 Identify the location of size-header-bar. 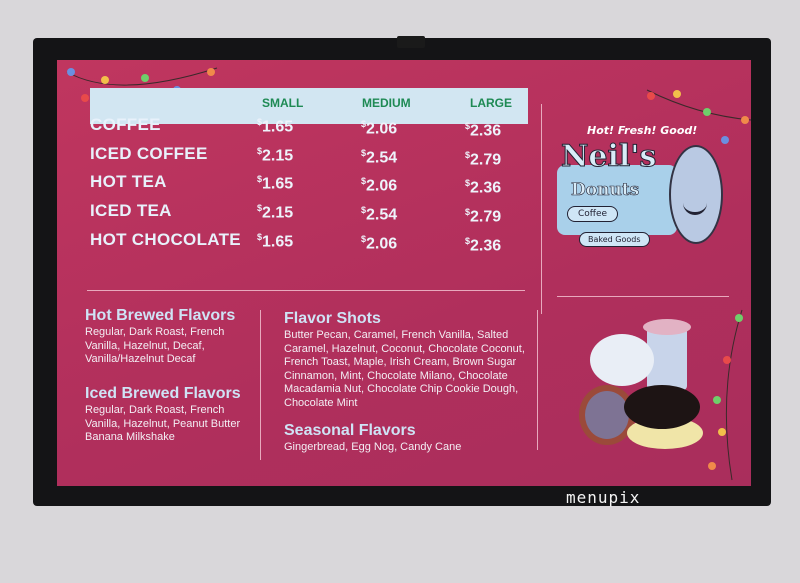
(309, 106).